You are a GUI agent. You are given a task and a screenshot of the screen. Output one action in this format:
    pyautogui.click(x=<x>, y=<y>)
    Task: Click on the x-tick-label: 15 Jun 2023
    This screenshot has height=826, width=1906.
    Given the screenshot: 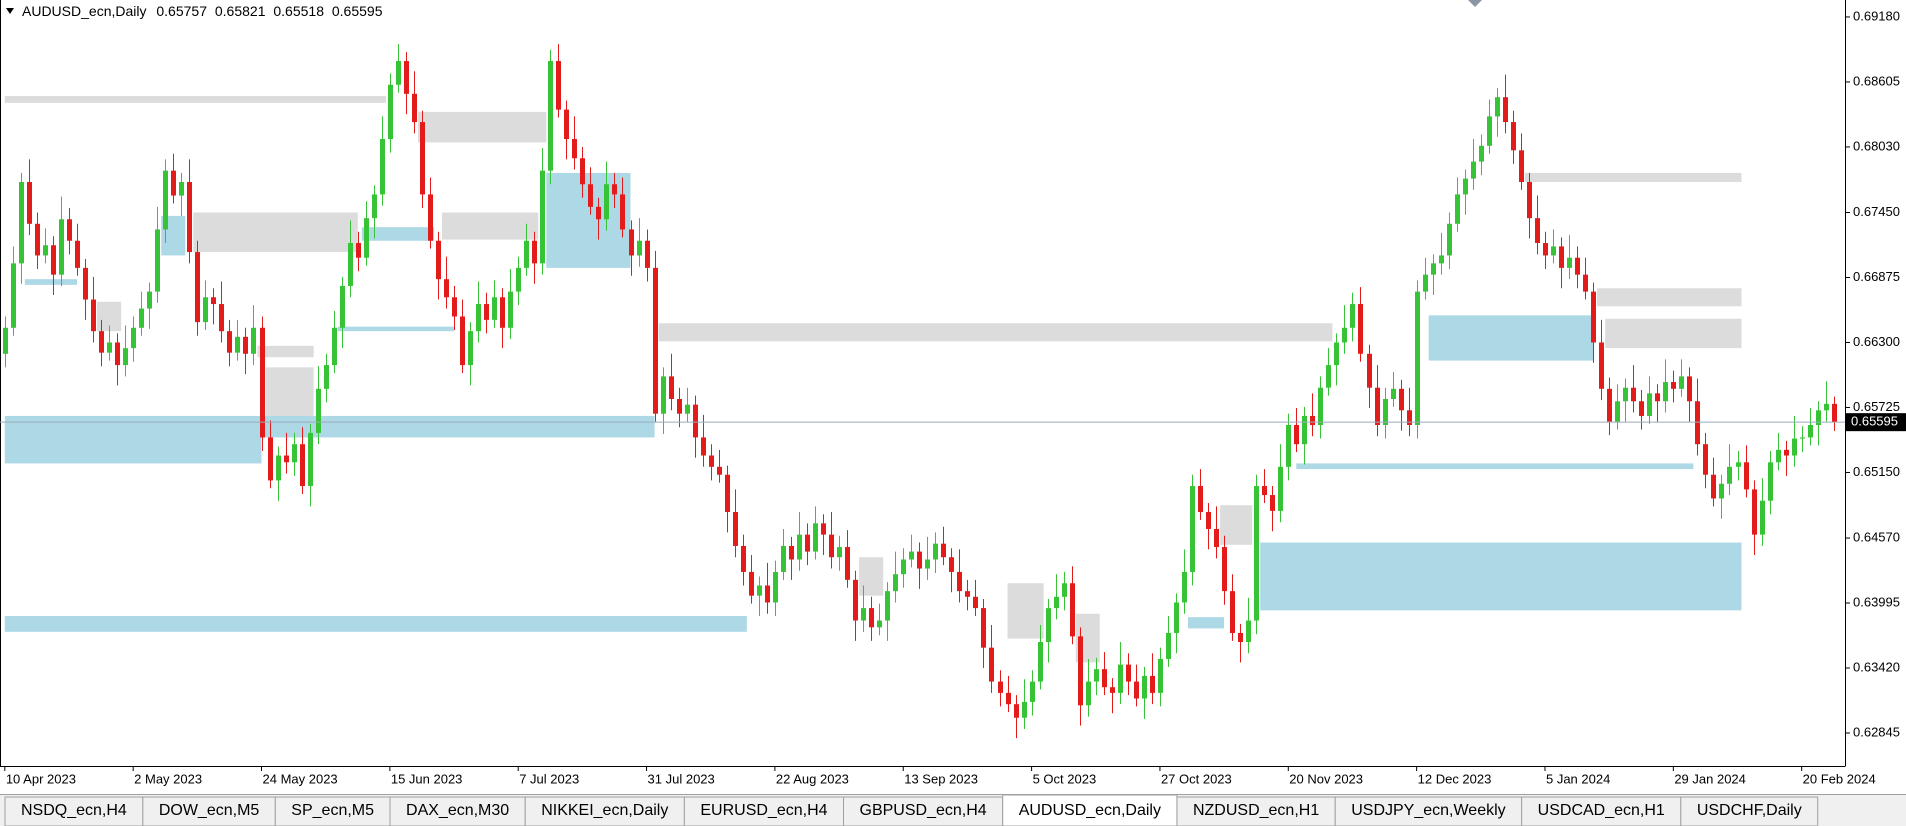 What is the action you would take?
    pyautogui.click(x=427, y=778)
    